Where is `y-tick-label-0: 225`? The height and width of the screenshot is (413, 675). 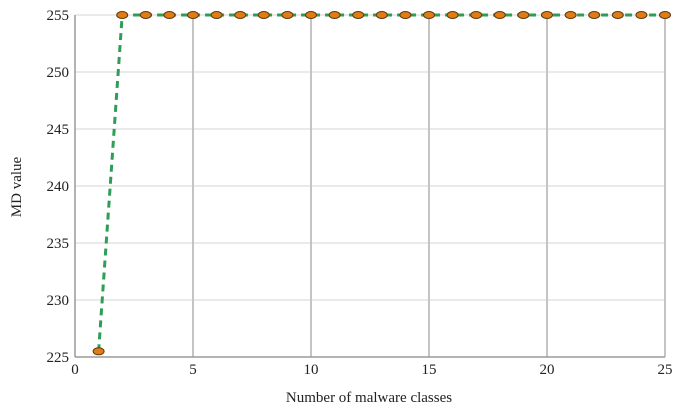 y-tick-label-0: 225 is located at coordinates (58, 358).